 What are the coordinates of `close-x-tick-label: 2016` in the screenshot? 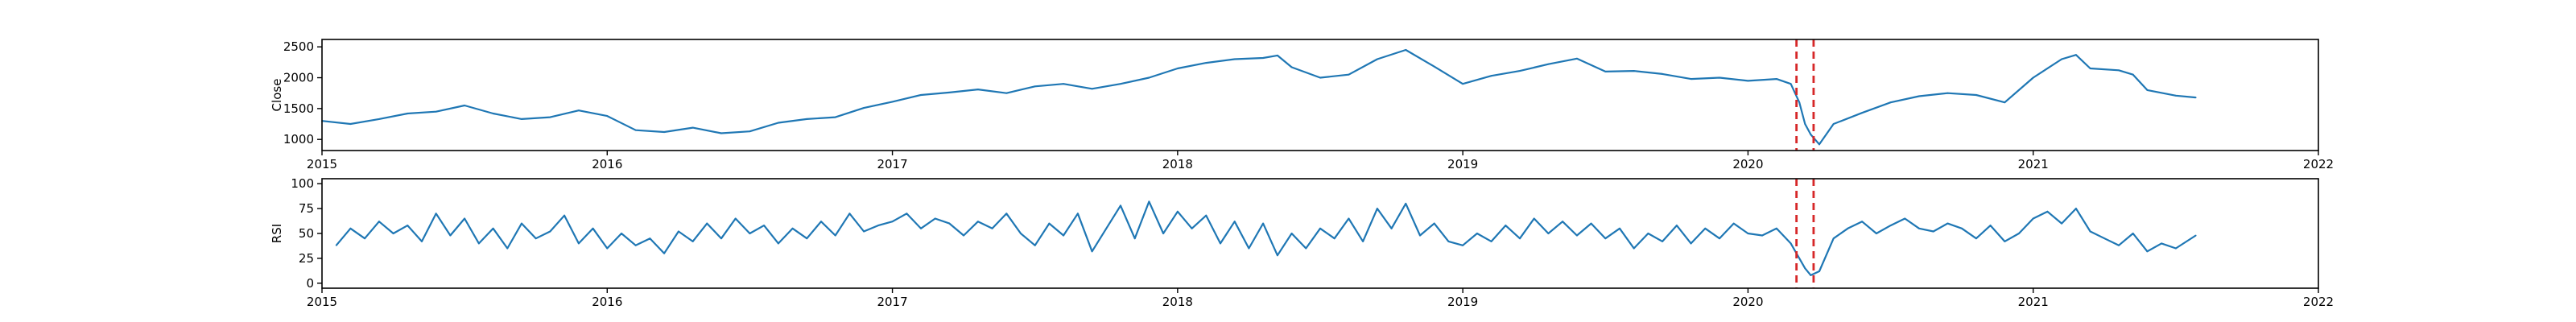 It's located at (607, 164).